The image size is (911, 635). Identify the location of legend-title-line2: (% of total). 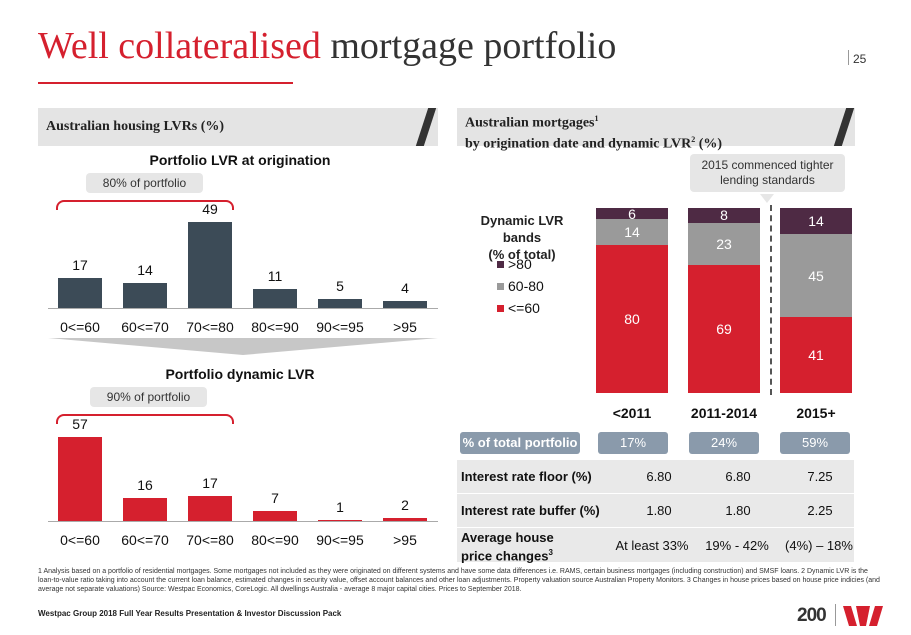
(522, 254).